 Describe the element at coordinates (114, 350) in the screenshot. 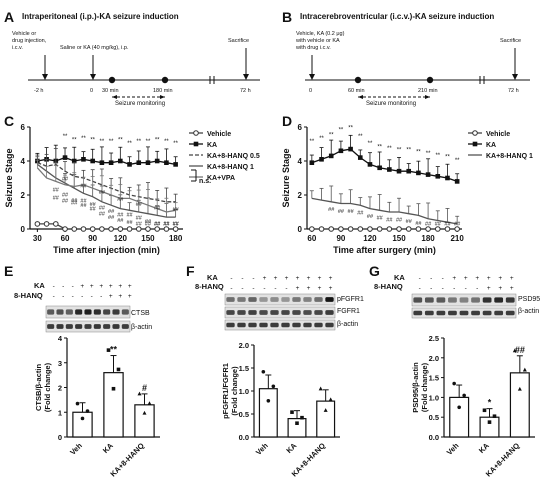

I see `chart-e-sig-label: **` at that location.